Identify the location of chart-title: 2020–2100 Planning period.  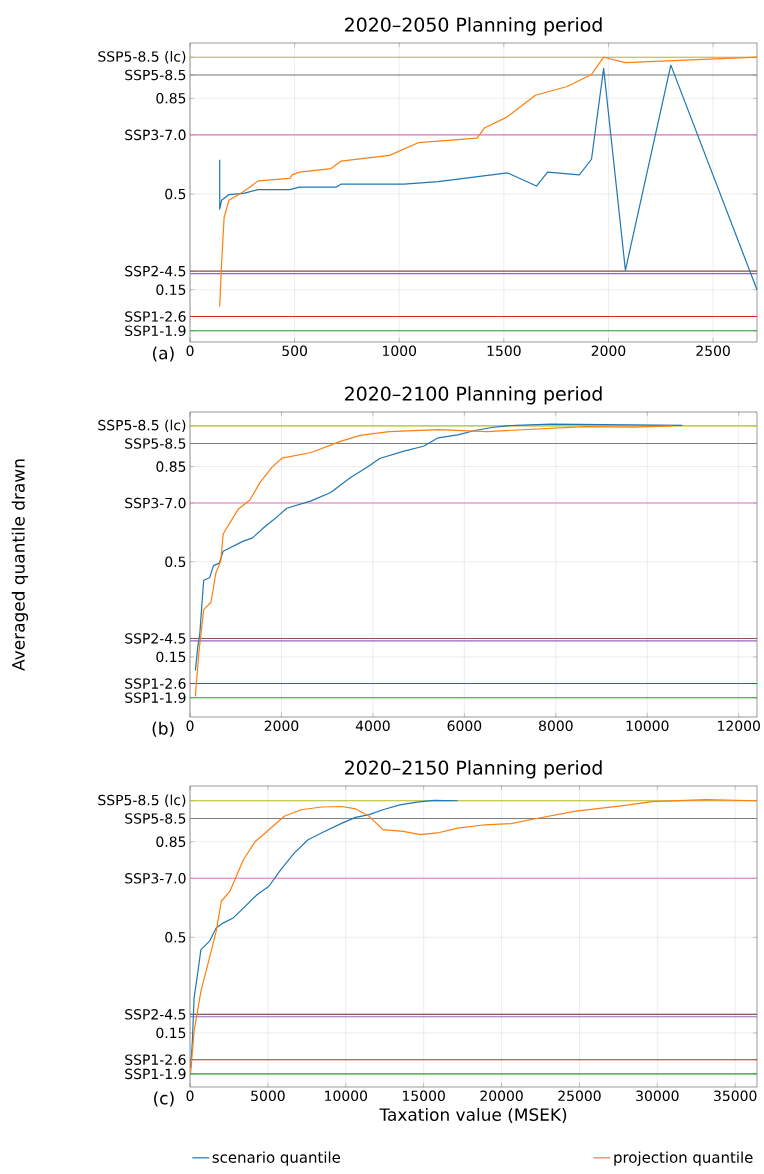
(473, 395).